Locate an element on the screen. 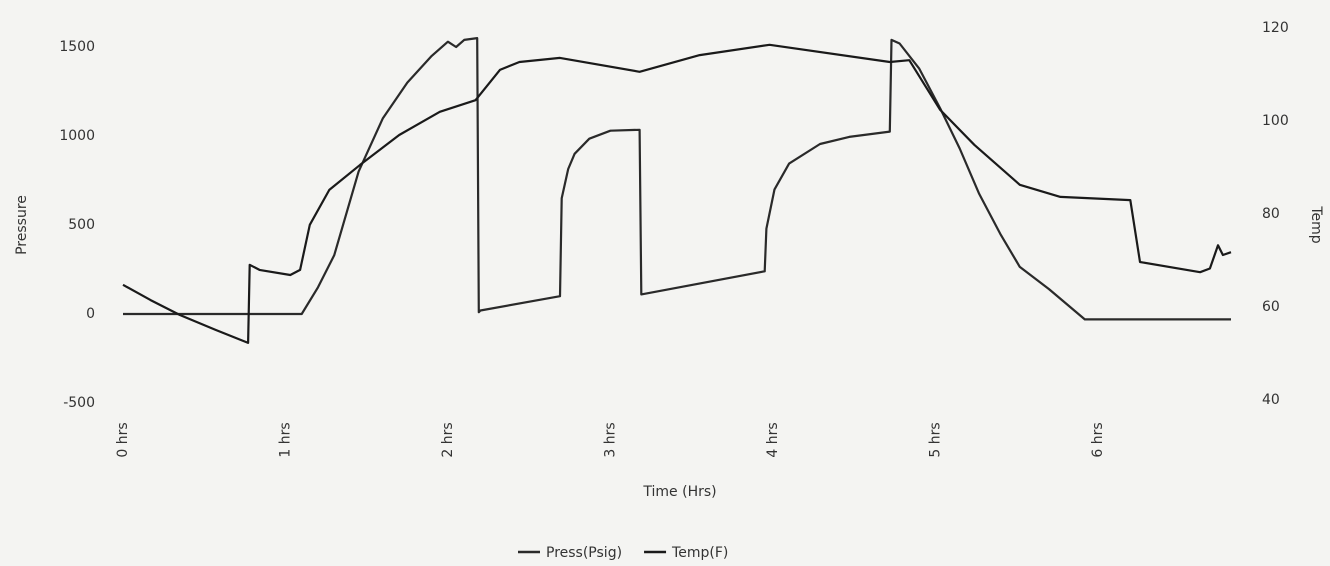  y2-tick-label: 120 is located at coordinates (1275, 28).